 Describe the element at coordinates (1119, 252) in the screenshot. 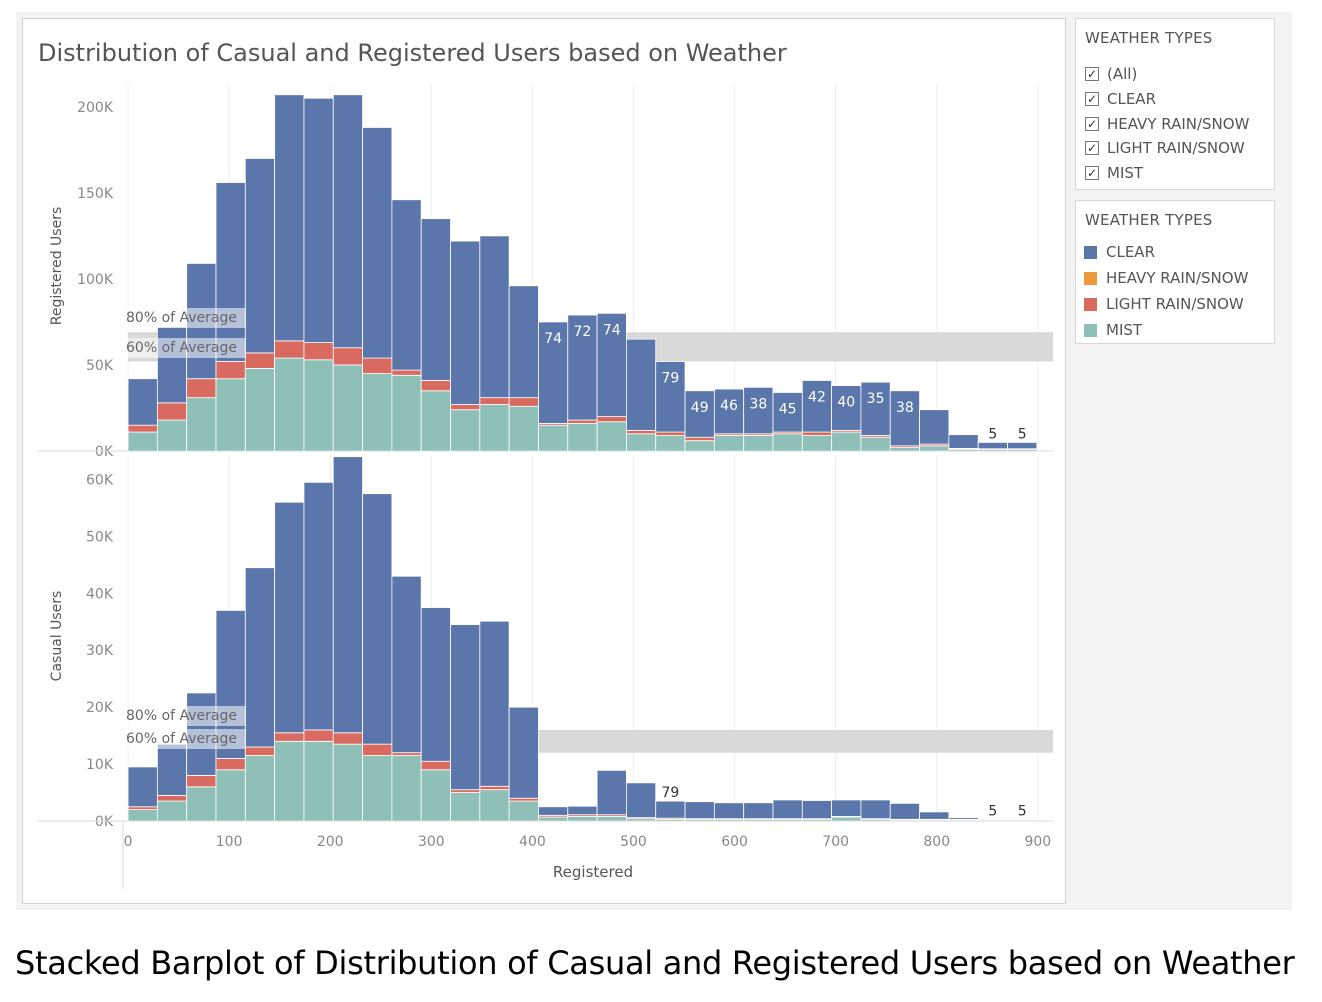

I see `legend-item-clear: CLEAR` at that location.